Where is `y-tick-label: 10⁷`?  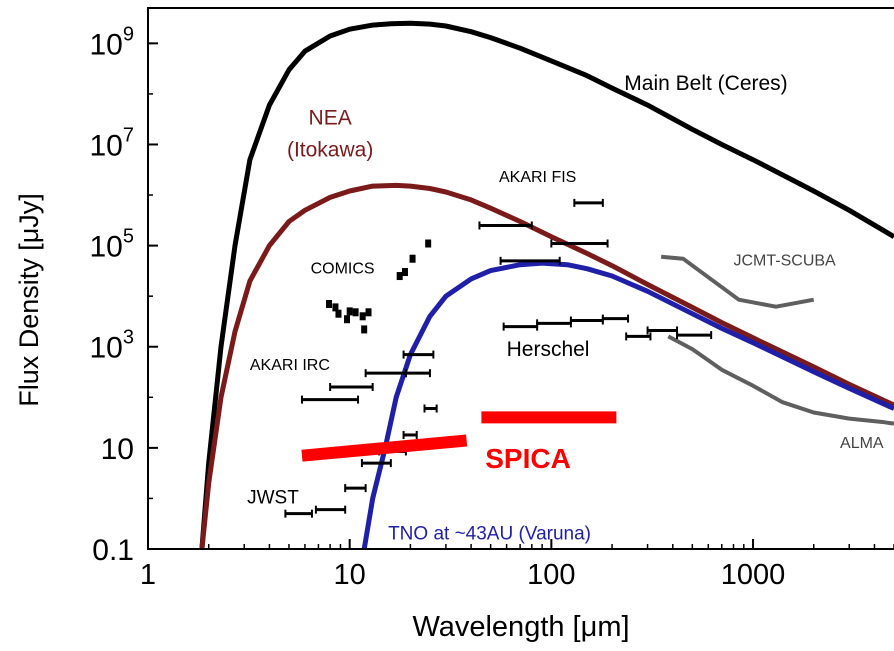 y-tick-label: 10⁷ is located at coordinates (112, 143).